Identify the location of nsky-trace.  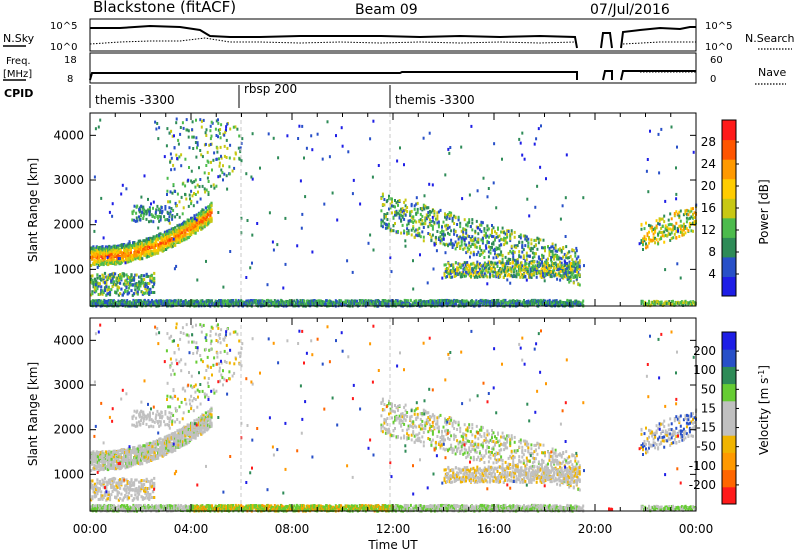
(393, 36).